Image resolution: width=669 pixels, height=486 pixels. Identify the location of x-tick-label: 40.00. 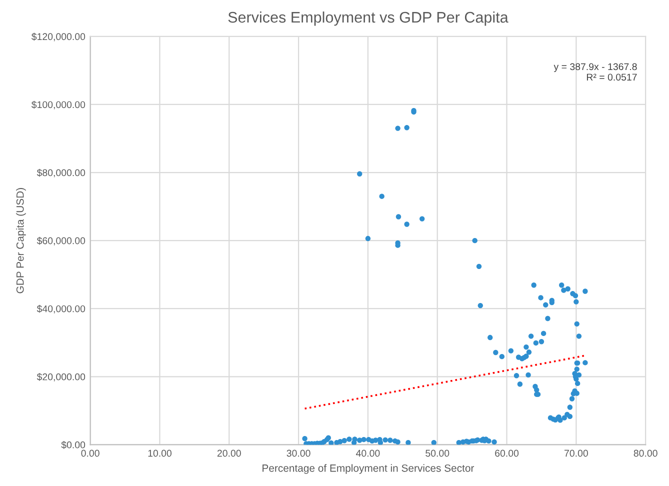
(368, 453).